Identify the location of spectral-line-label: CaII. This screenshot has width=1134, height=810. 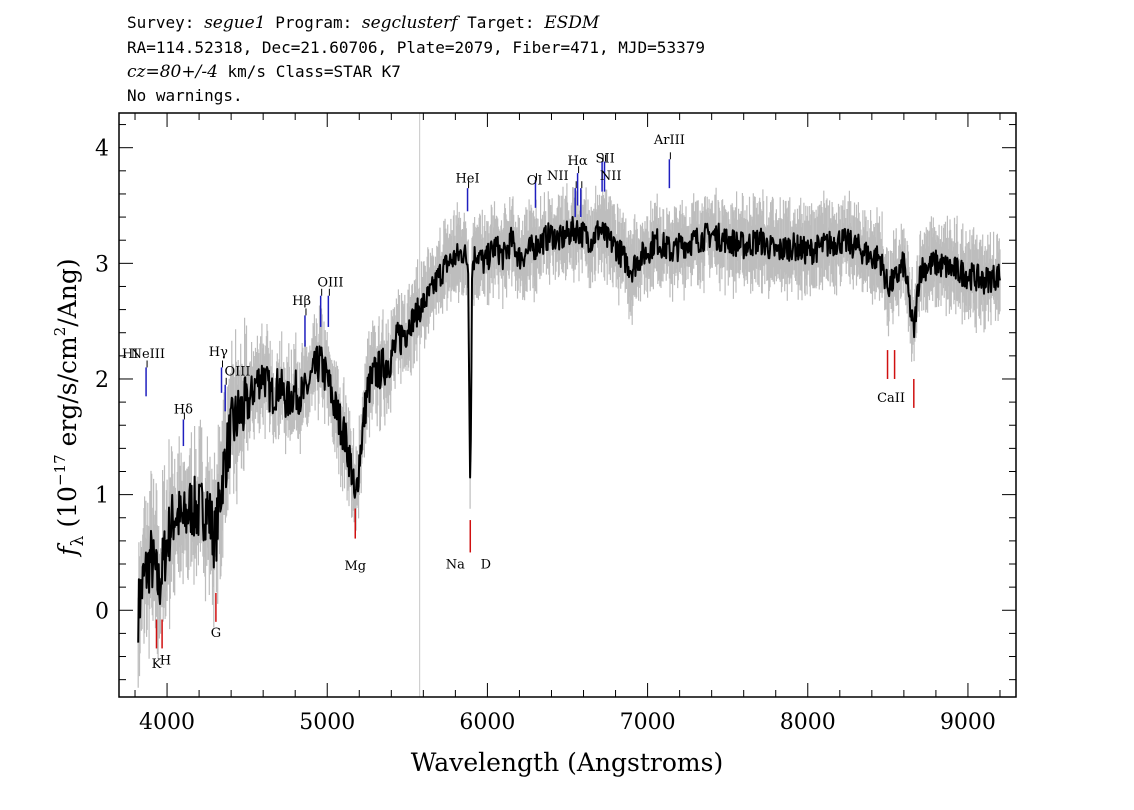
(891, 398).